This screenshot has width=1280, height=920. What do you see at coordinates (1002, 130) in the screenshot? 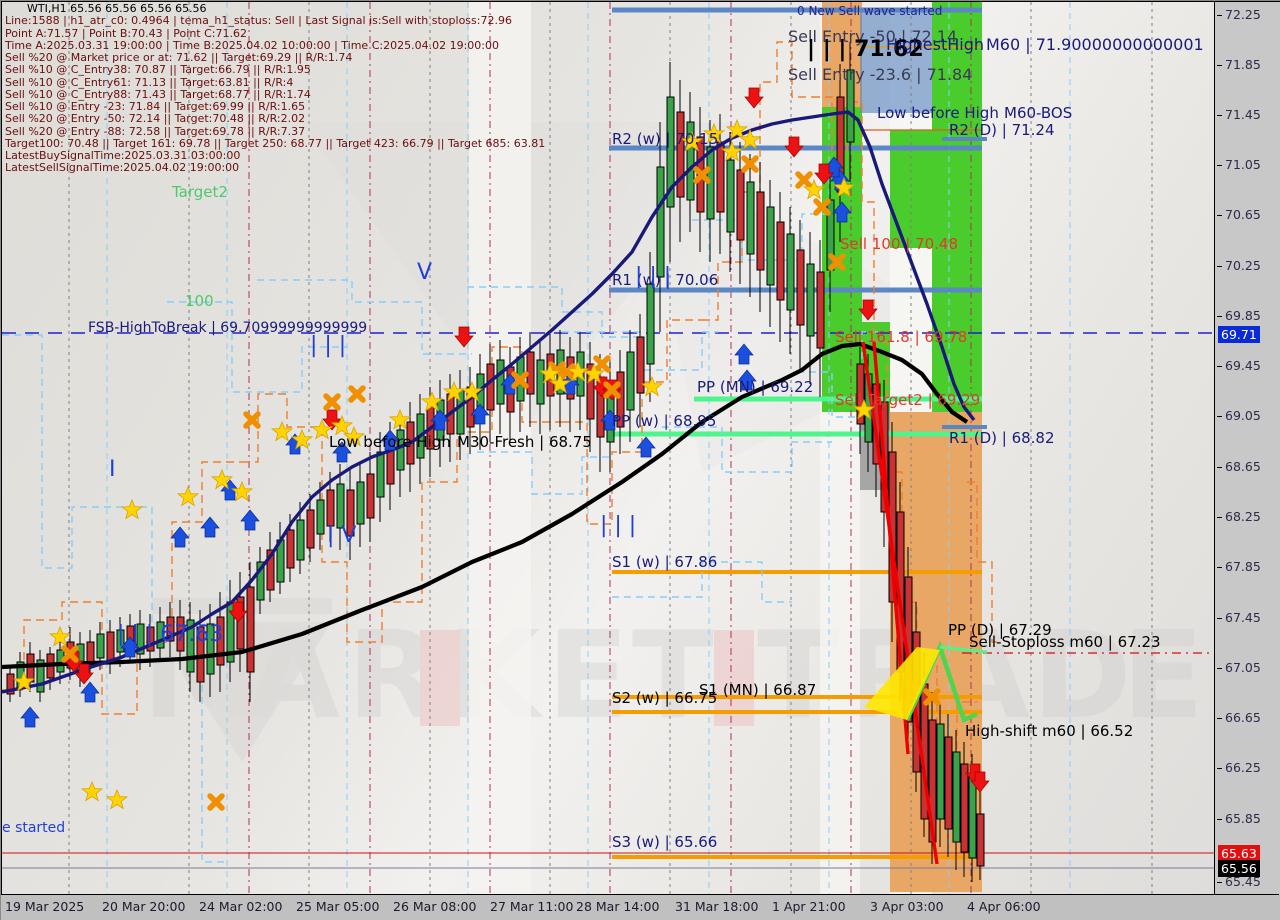
I see `label-r2-d: R2 (D) | 71.24` at bounding box center [1002, 130].